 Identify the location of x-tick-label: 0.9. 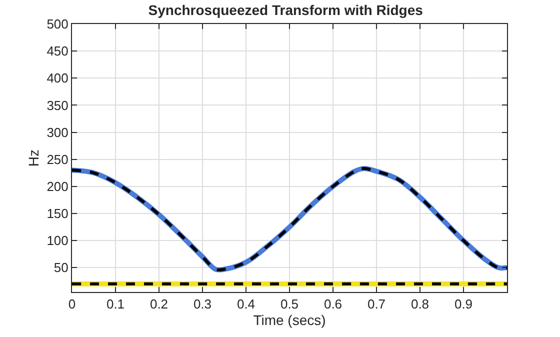
(463, 304).